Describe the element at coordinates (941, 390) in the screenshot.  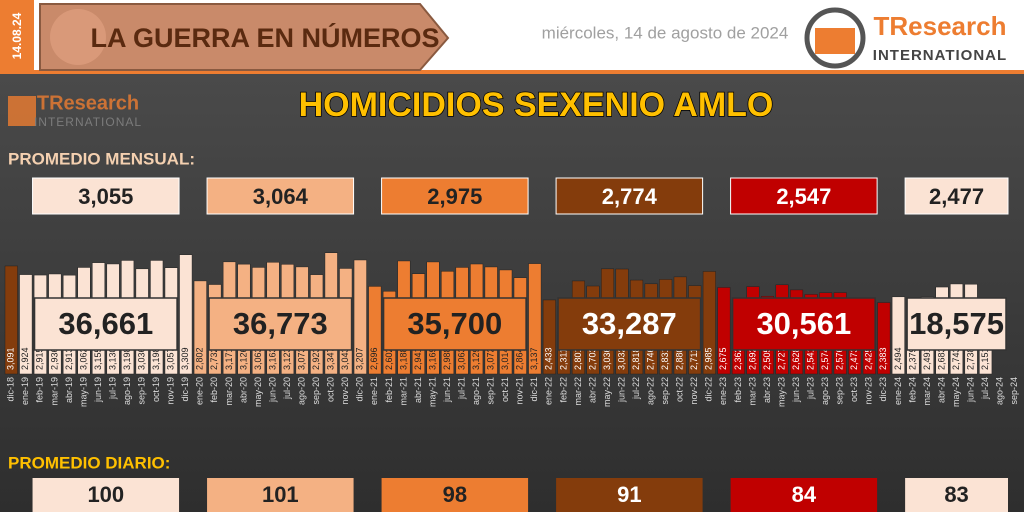
I see `x-tick-label: abr-24` at that location.